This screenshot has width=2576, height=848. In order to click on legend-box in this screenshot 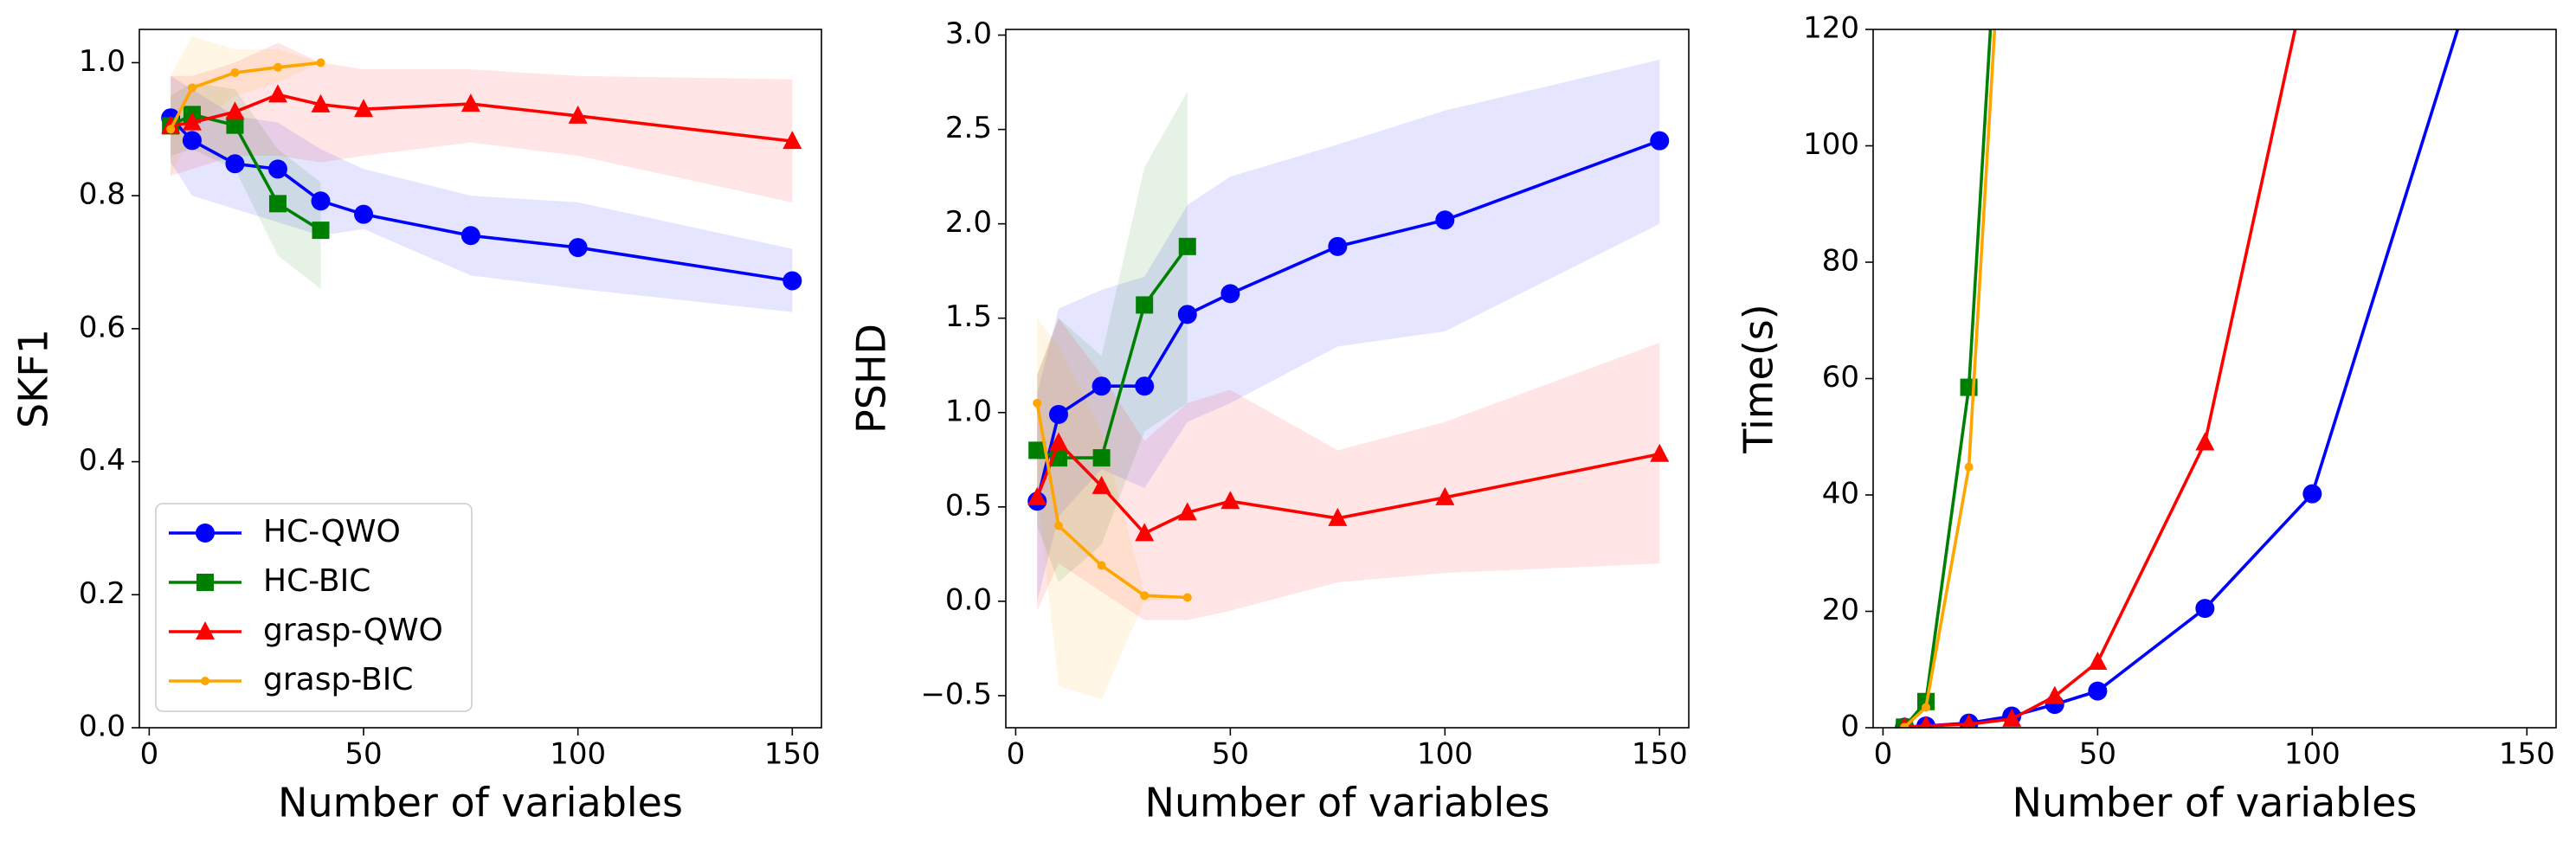, I will do `click(314, 608)`.